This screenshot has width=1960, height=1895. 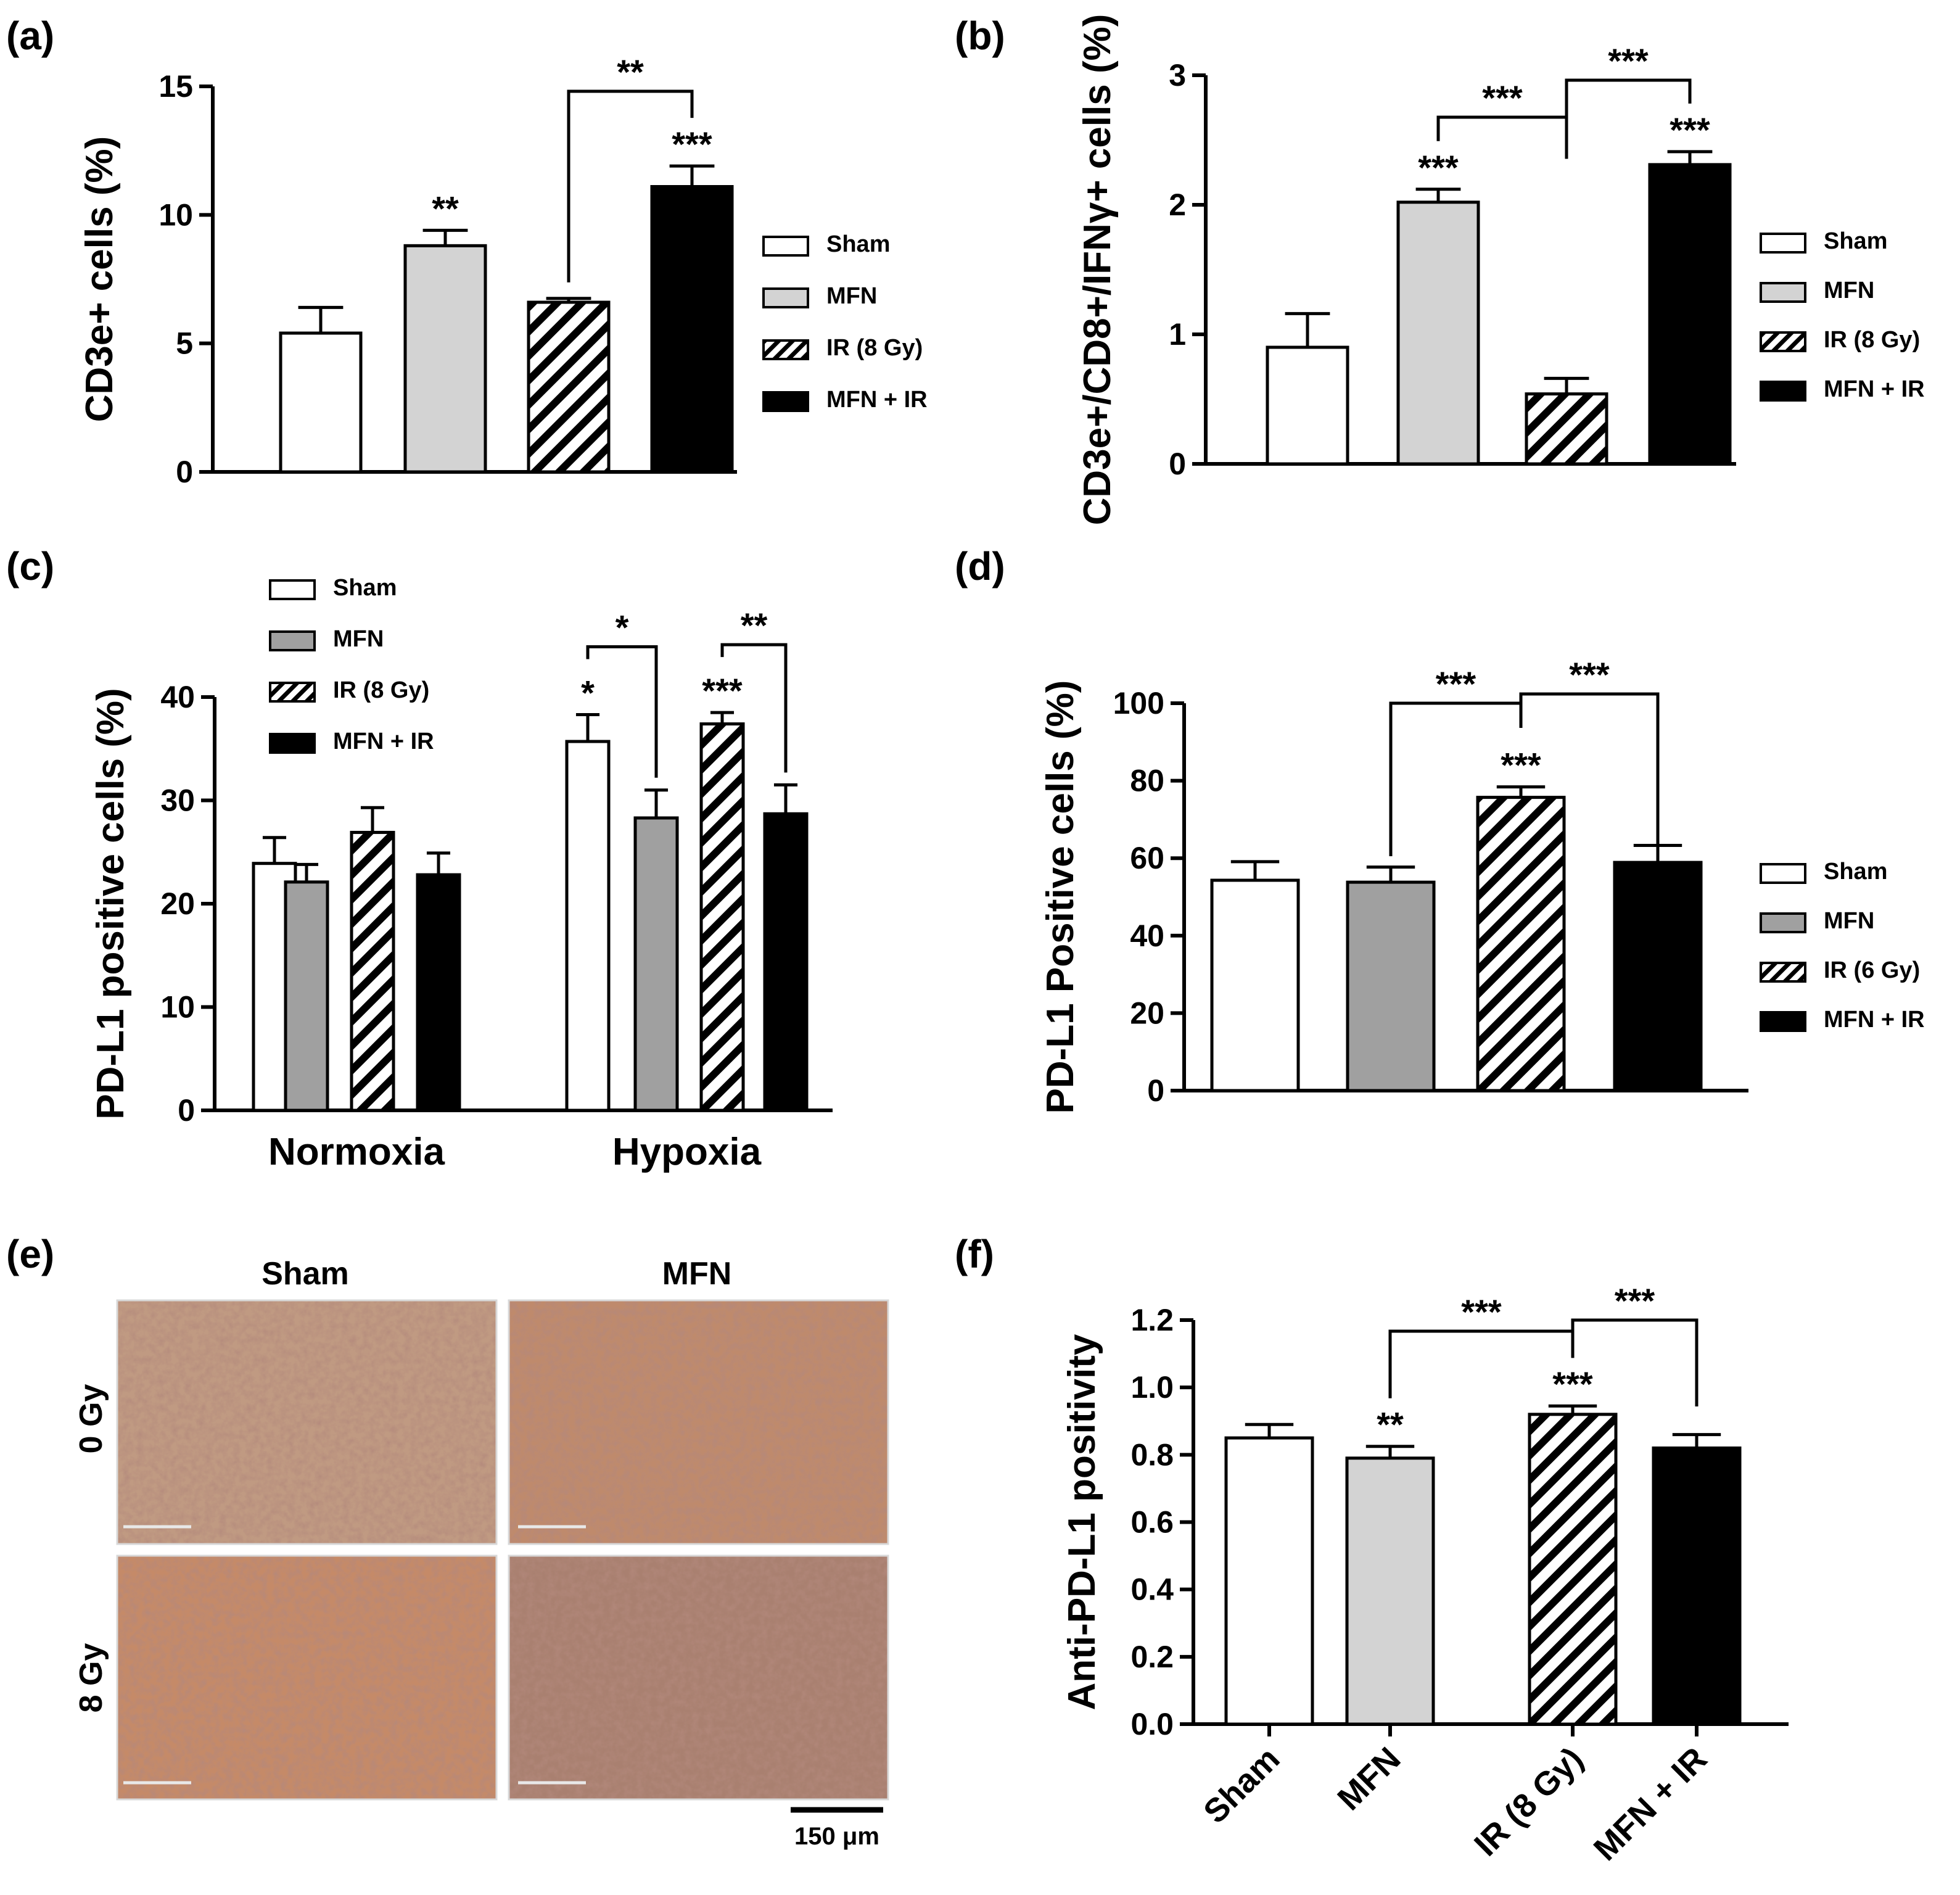 I want to click on panel-d-label: (d), so click(x=980, y=566).